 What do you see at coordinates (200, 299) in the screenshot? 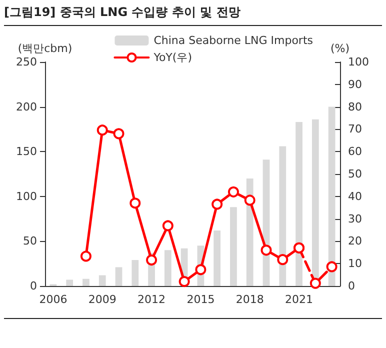
I see `x-tick-label: 2015` at bounding box center [200, 299].